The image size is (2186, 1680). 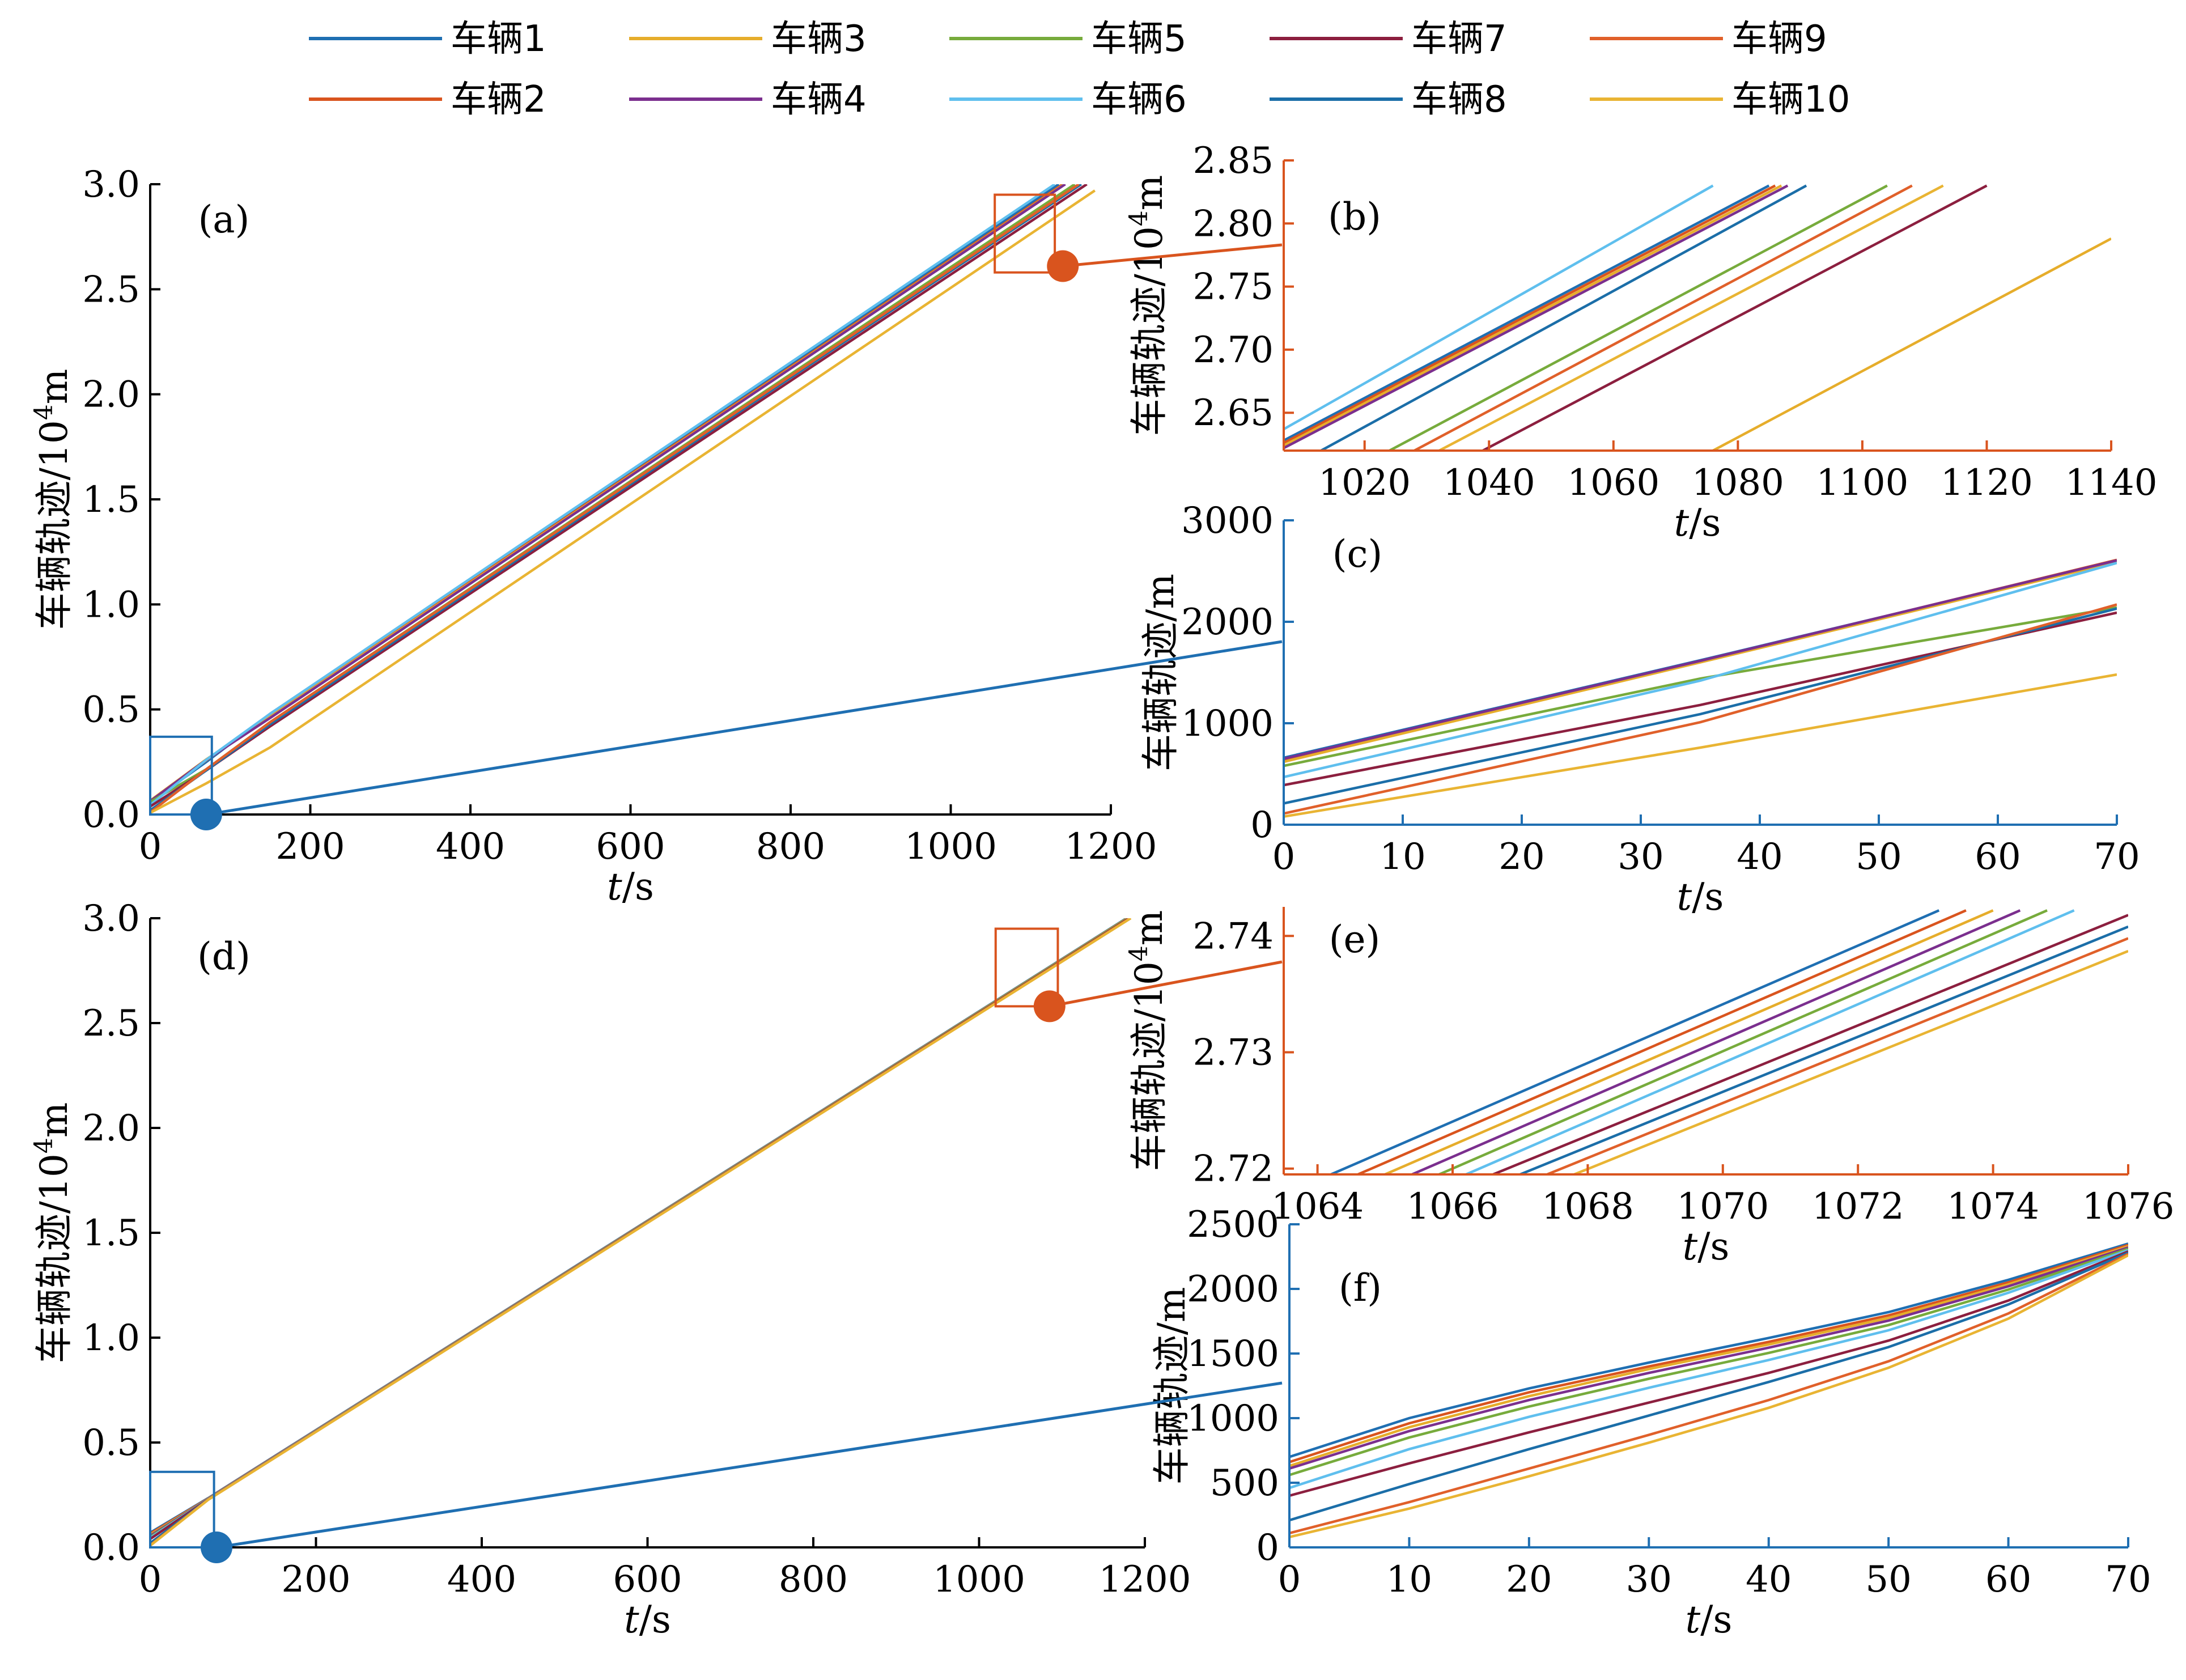 What do you see at coordinates (1888, 1580) in the screenshot?
I see `x-tick-label: 50` at bounding box center [1888, 1580].